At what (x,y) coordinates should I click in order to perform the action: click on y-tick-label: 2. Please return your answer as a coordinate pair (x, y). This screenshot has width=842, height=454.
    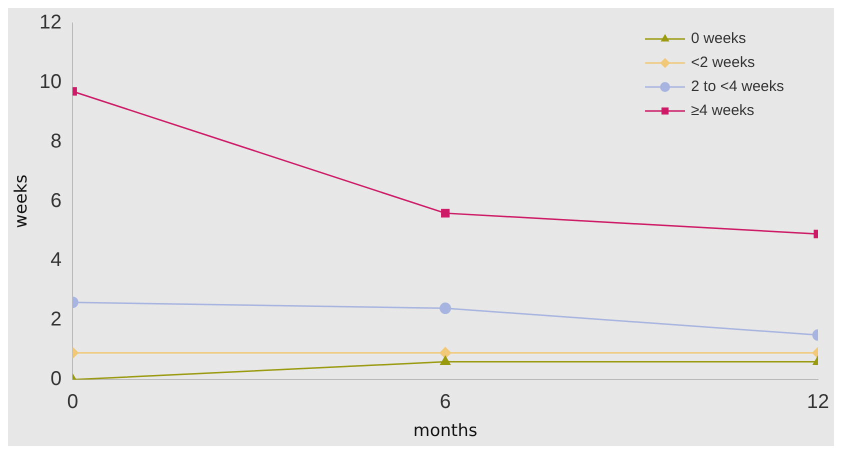
    Looking at the image, I should click on (56, 319).